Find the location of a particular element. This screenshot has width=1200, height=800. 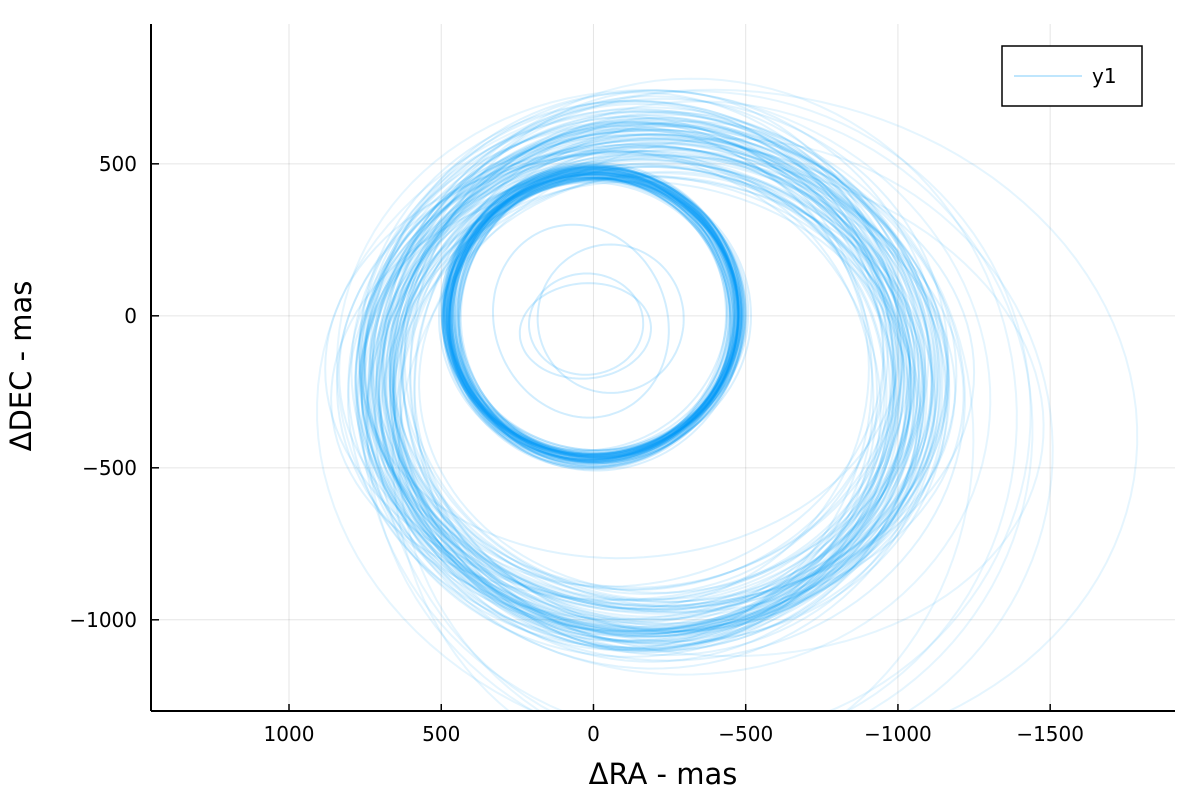

legend-box is located at coordinates (1072, 76).